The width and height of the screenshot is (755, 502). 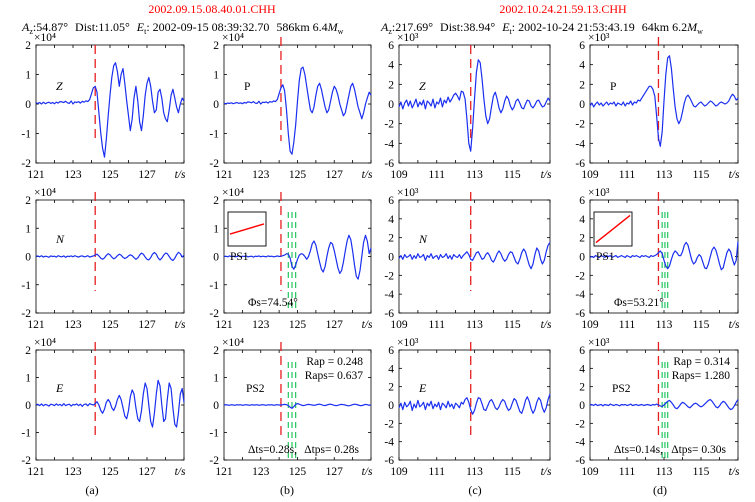 I want to click on panel-b2-y-tick-label: 0, so click(x=216, y=258).